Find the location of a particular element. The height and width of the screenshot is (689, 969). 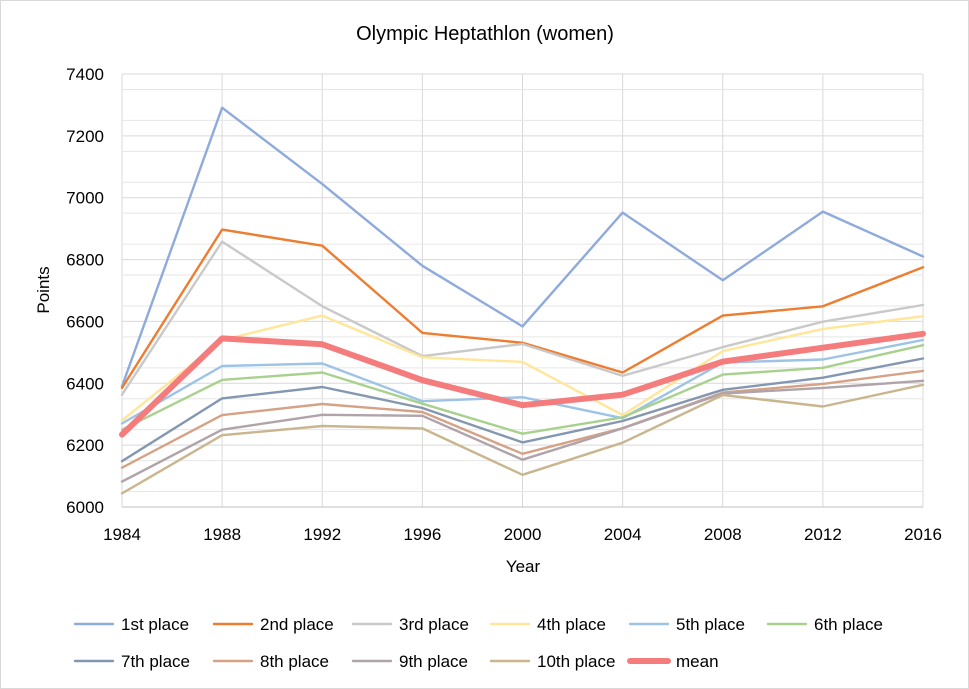

chart-title: Olympic Heptathlon (women) is located at coordinates (485, 34).